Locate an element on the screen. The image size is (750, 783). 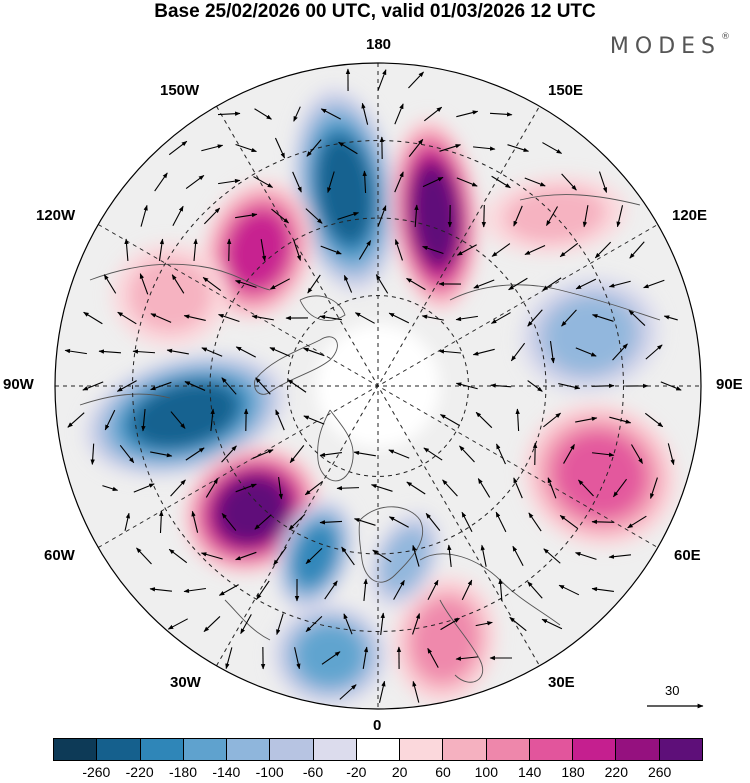
lon-label-60e: 60E is located at coordinates (687, 555).